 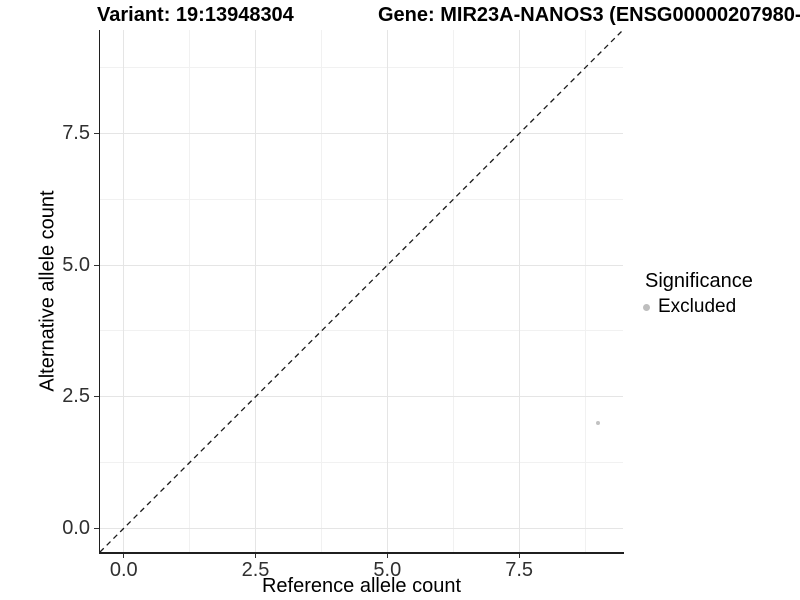 What do you see at coordinates (47, 291) in the screenshot?
I see `y-axis-title: Alternative allele count` at bounding box center [47, 291].